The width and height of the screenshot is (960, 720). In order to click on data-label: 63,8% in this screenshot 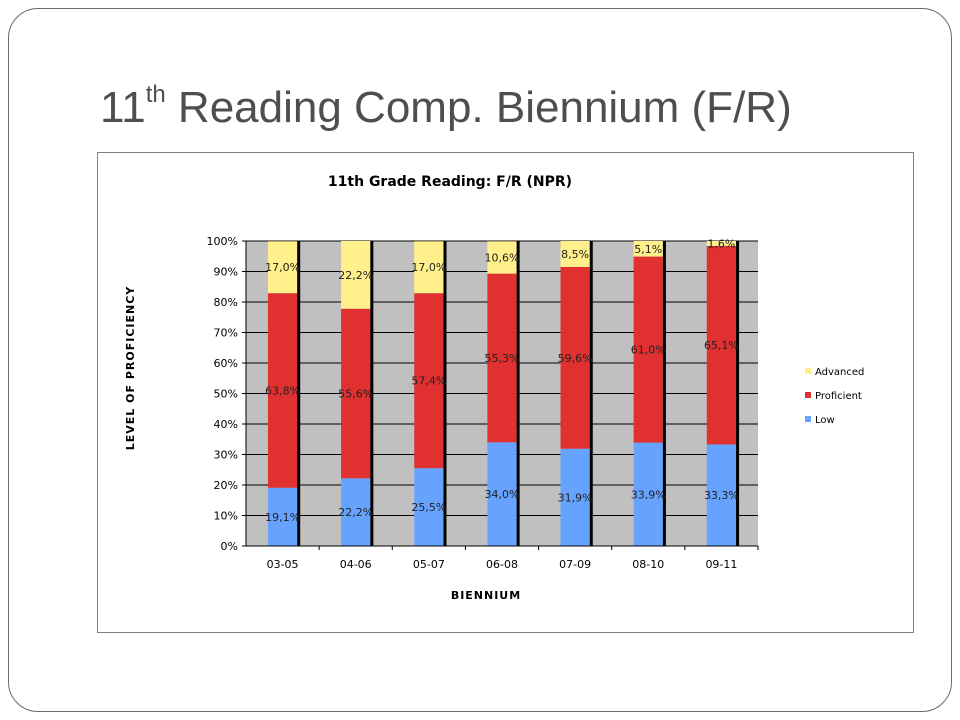, I will do `click(282, 390)`.